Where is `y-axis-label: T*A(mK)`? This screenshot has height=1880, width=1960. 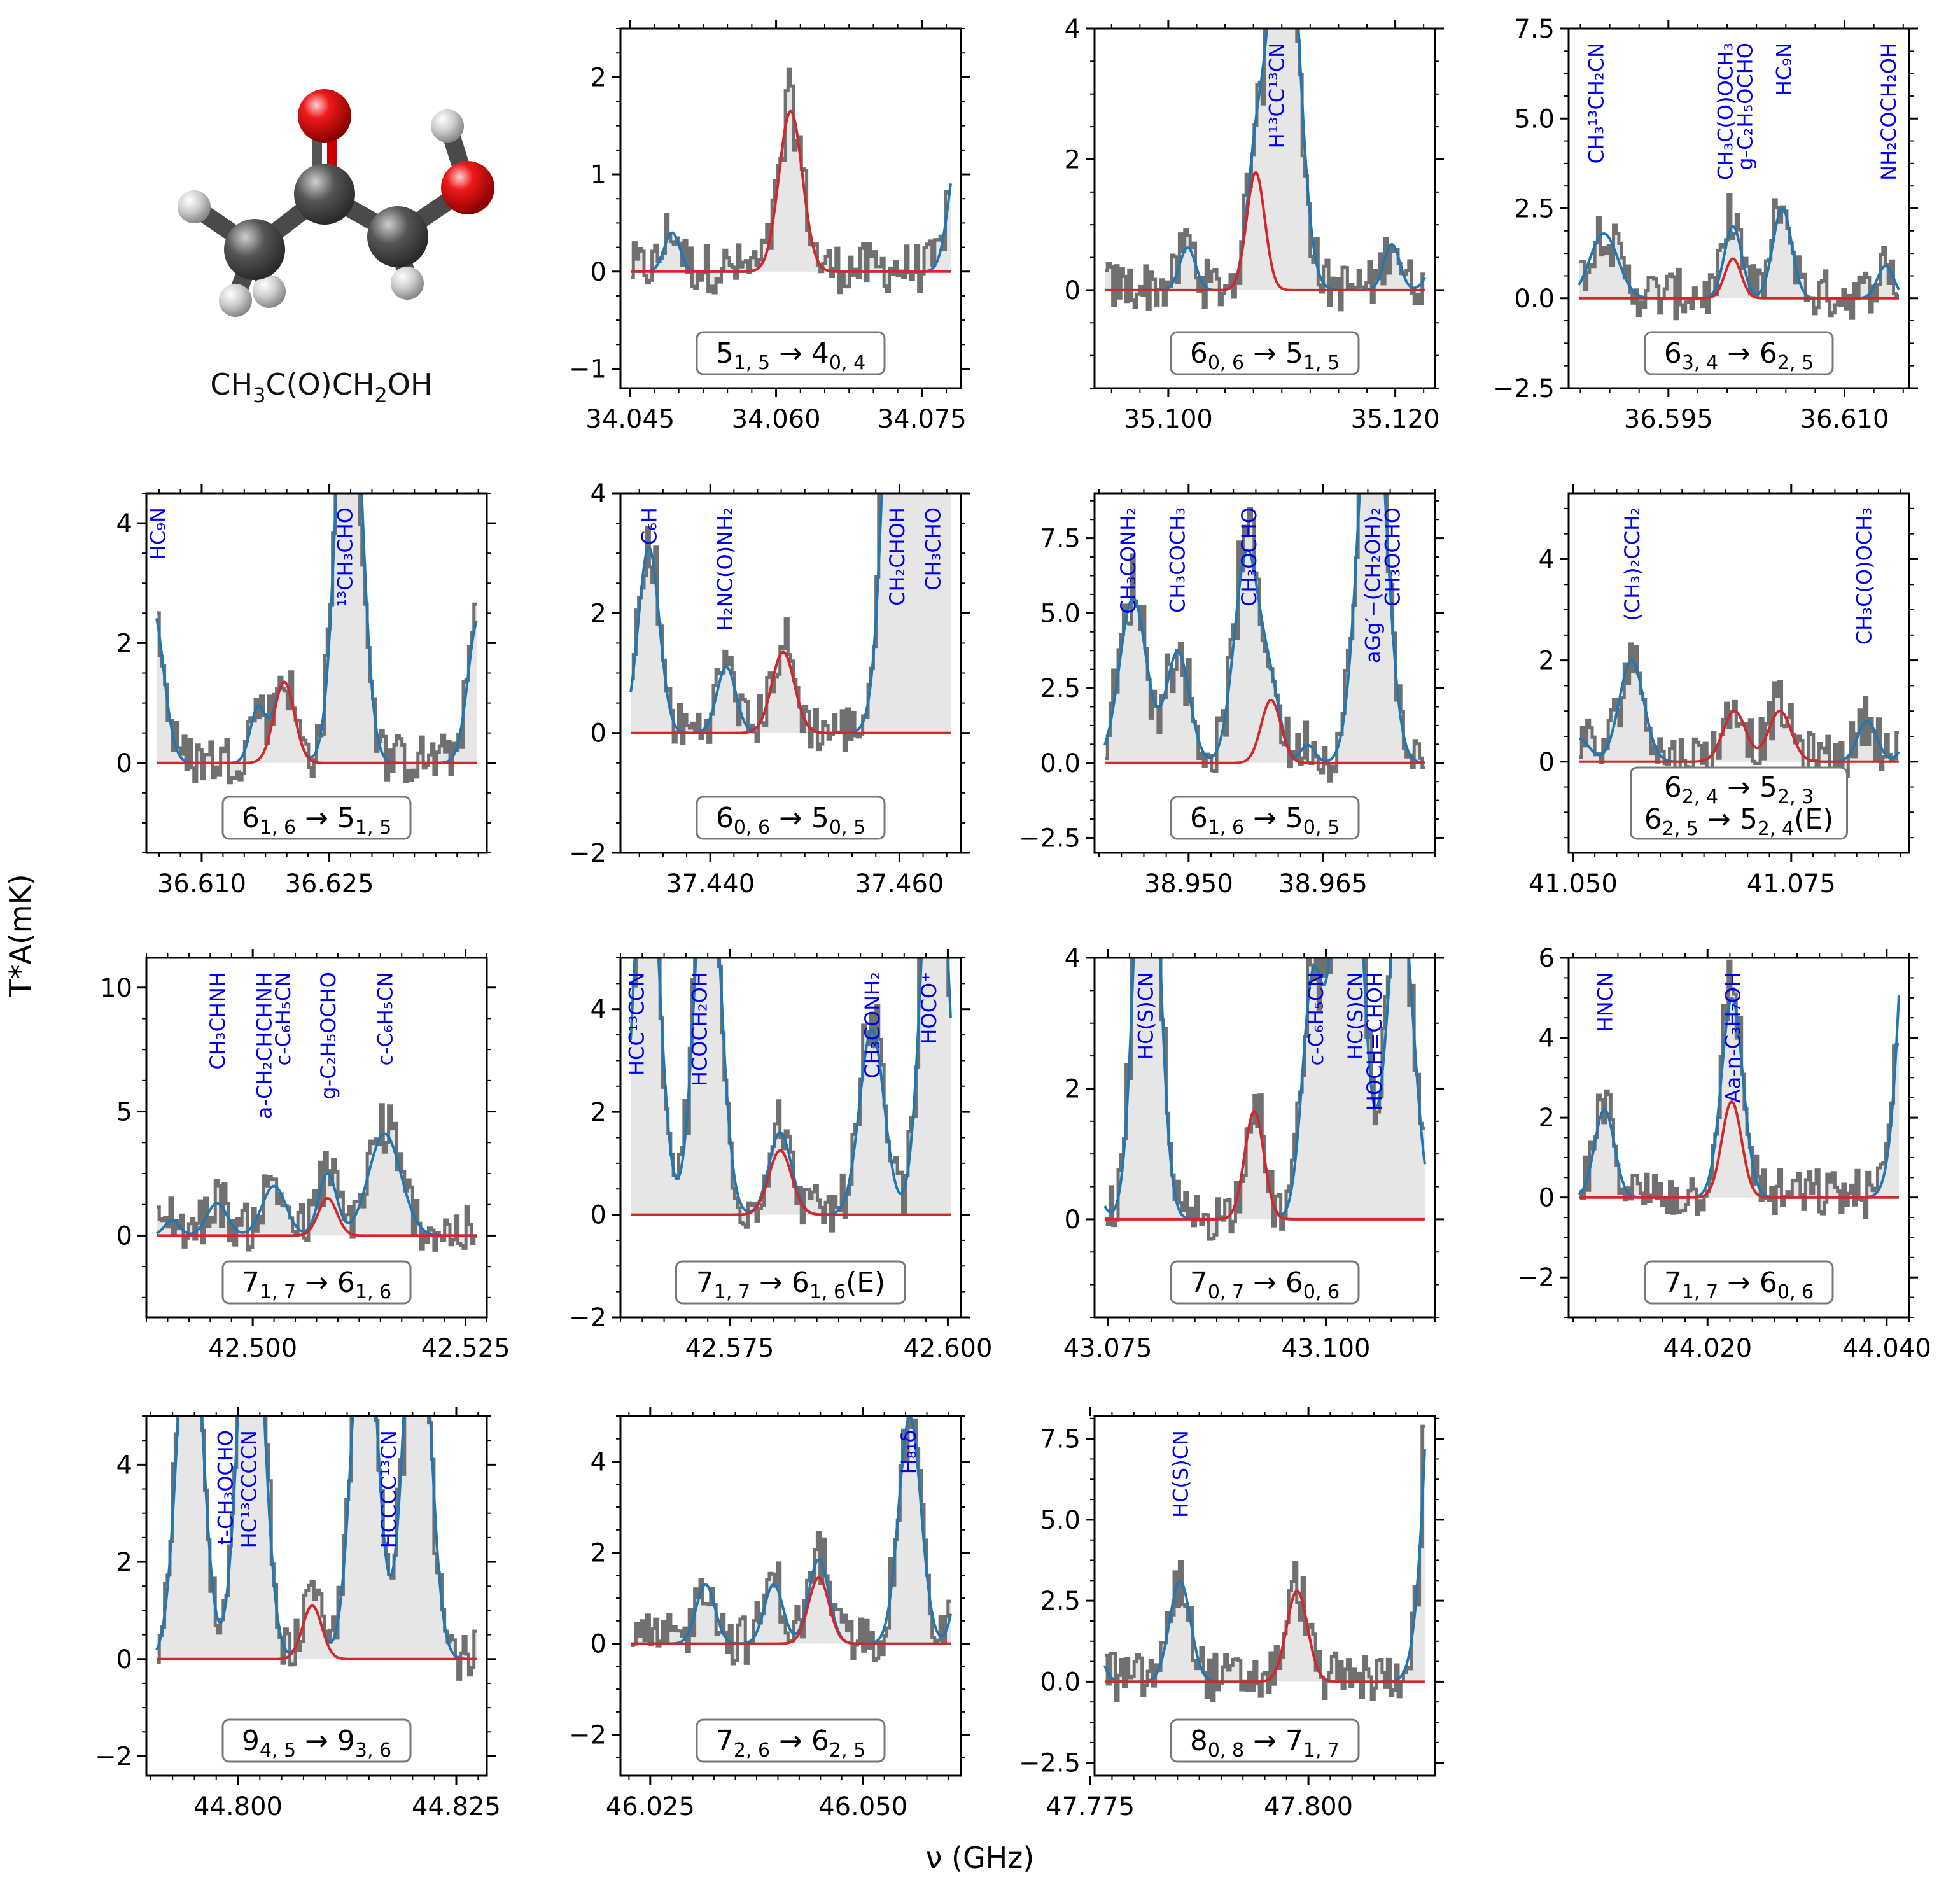 y-axis-label: T*A(mK) is located at coordinates (20, 936).